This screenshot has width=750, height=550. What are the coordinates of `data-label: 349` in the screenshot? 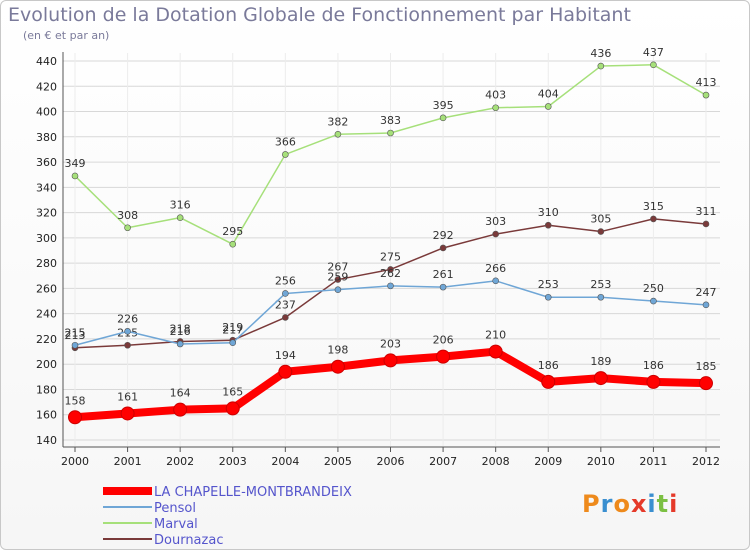 It's located at (75, 163).